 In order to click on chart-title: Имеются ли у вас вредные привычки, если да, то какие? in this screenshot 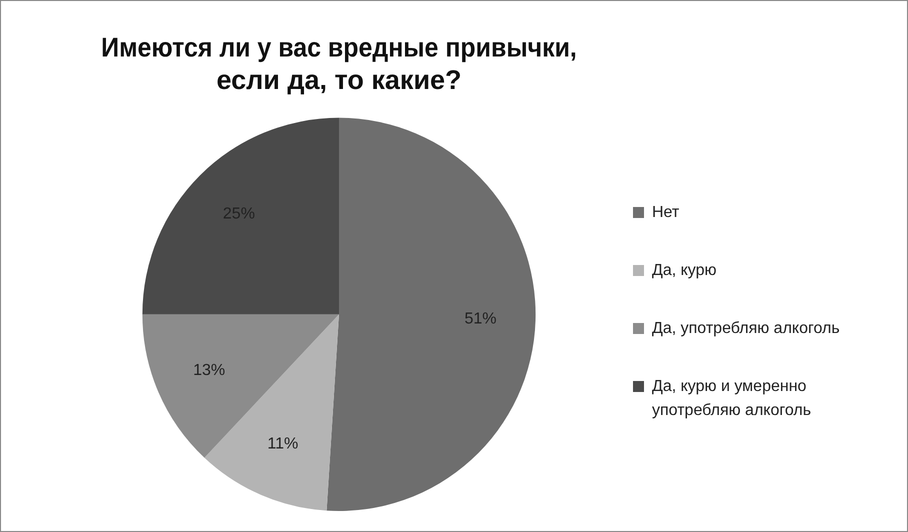, I will do `click(339, 64)`.